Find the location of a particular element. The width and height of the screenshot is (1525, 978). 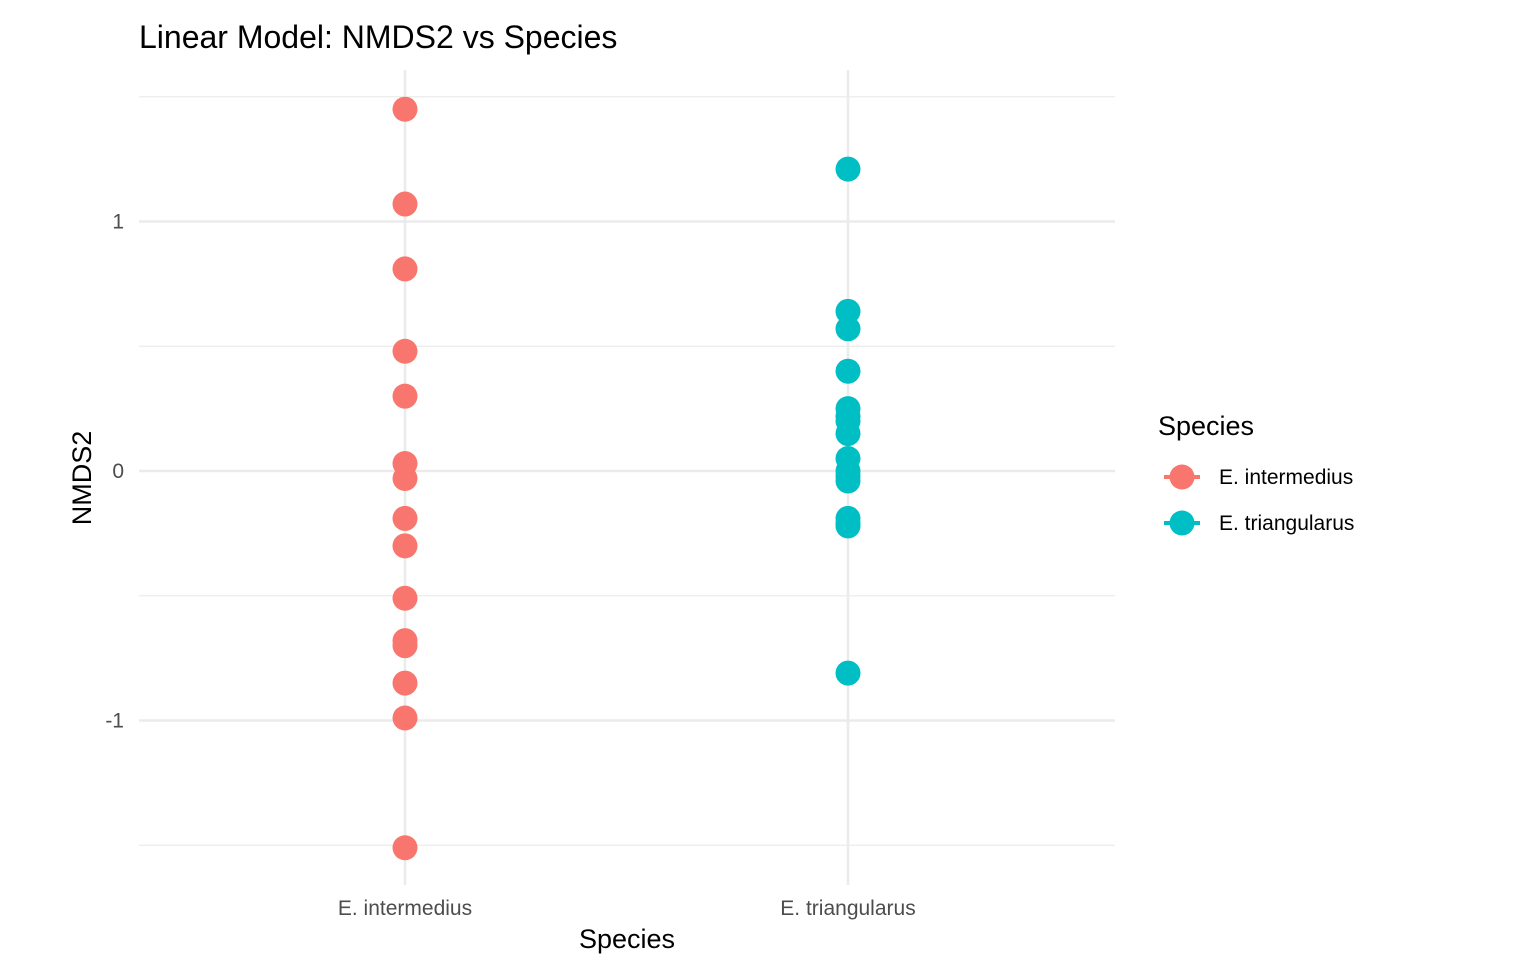

legend-label: E. intermedius is located at coordinates (1286, 477).